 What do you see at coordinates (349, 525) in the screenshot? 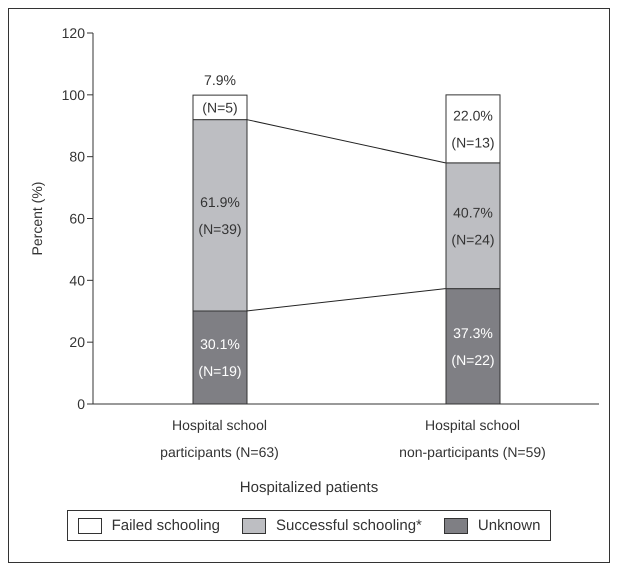
I see `legend-label: Successful schooling*` at bounding box center [349, 525].